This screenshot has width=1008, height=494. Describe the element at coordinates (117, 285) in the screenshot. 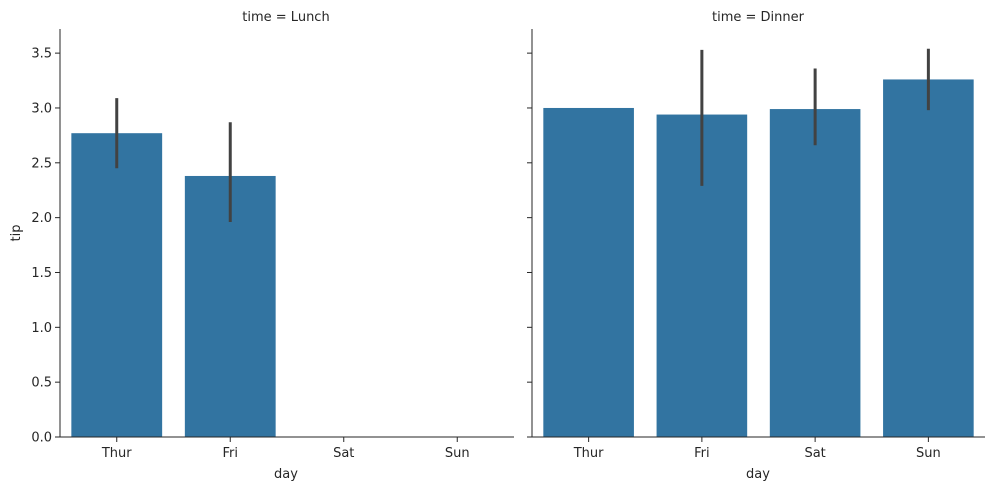

I see `bar-lunch-thur` at that location.